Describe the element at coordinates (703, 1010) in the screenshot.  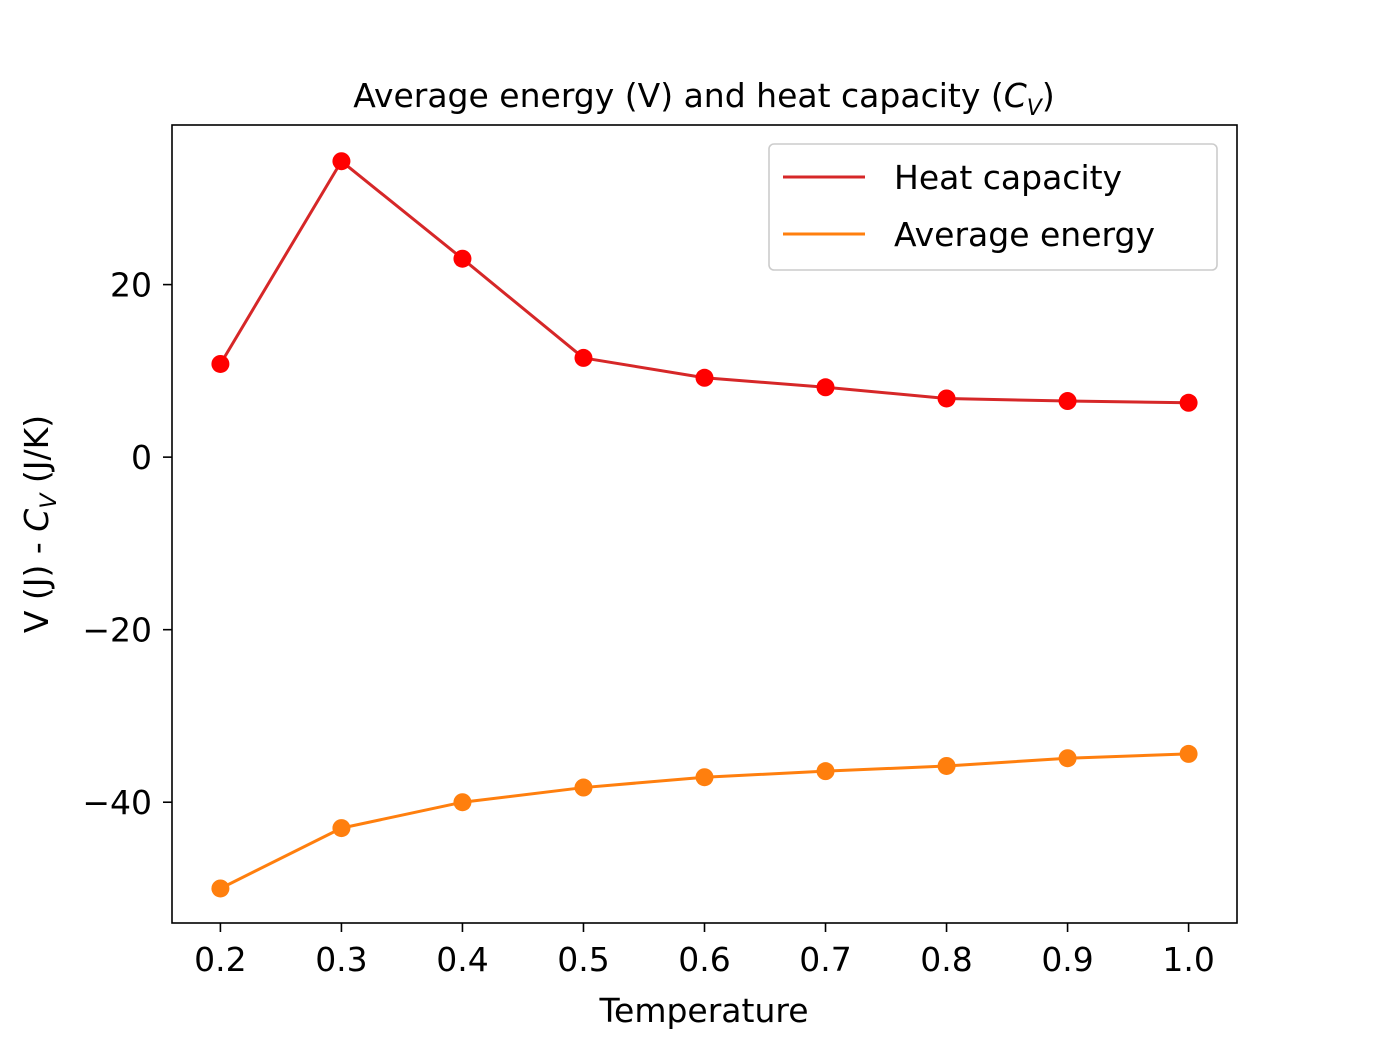
I see `x-axis-title: Temperature` at that location.